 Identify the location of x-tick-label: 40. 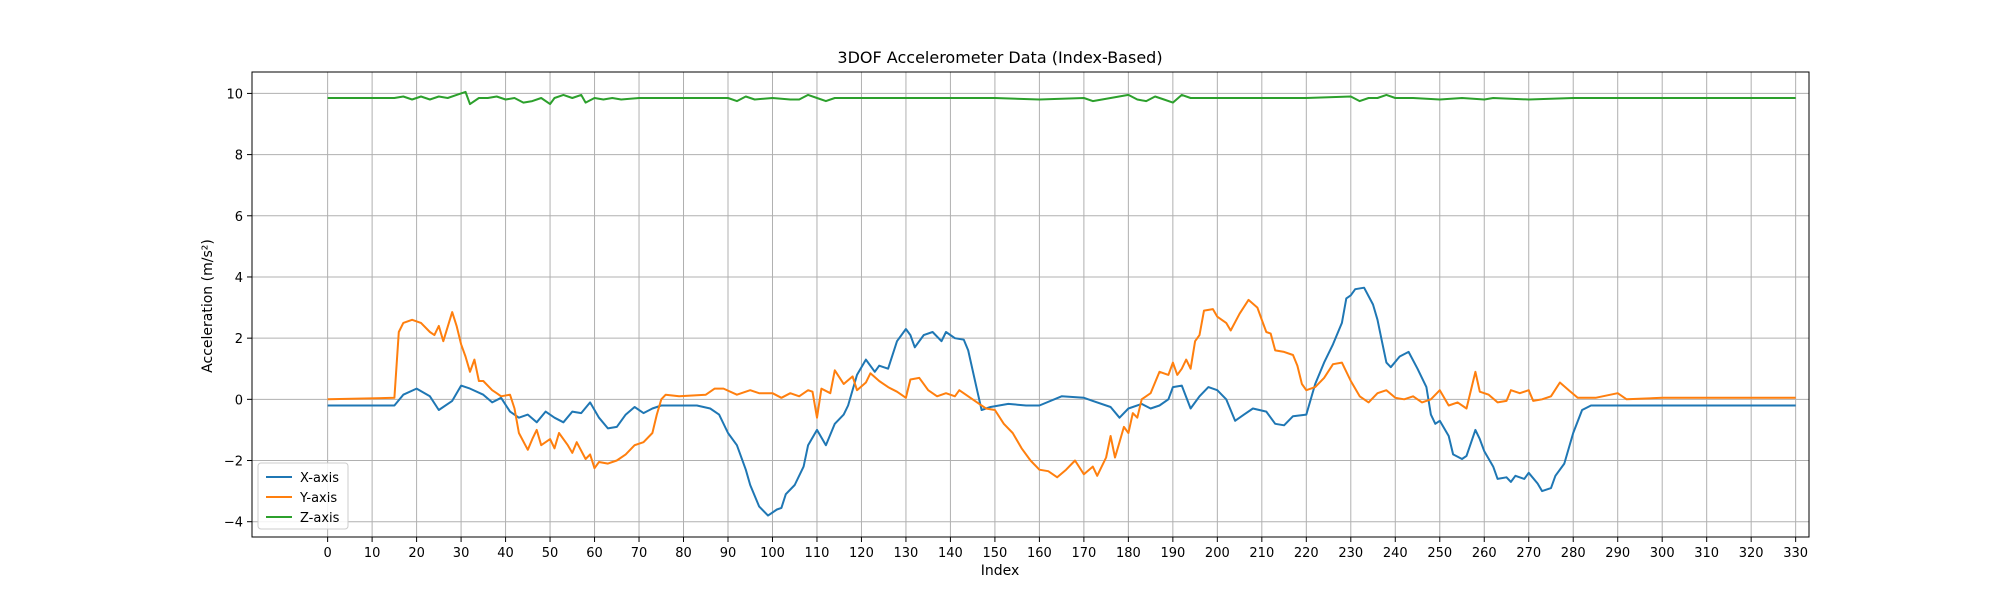
(505, 553).